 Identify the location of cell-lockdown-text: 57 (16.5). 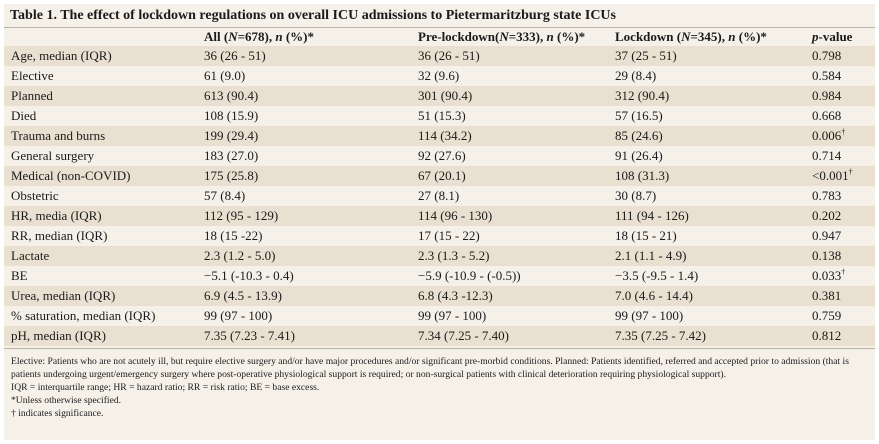
(639, 115).